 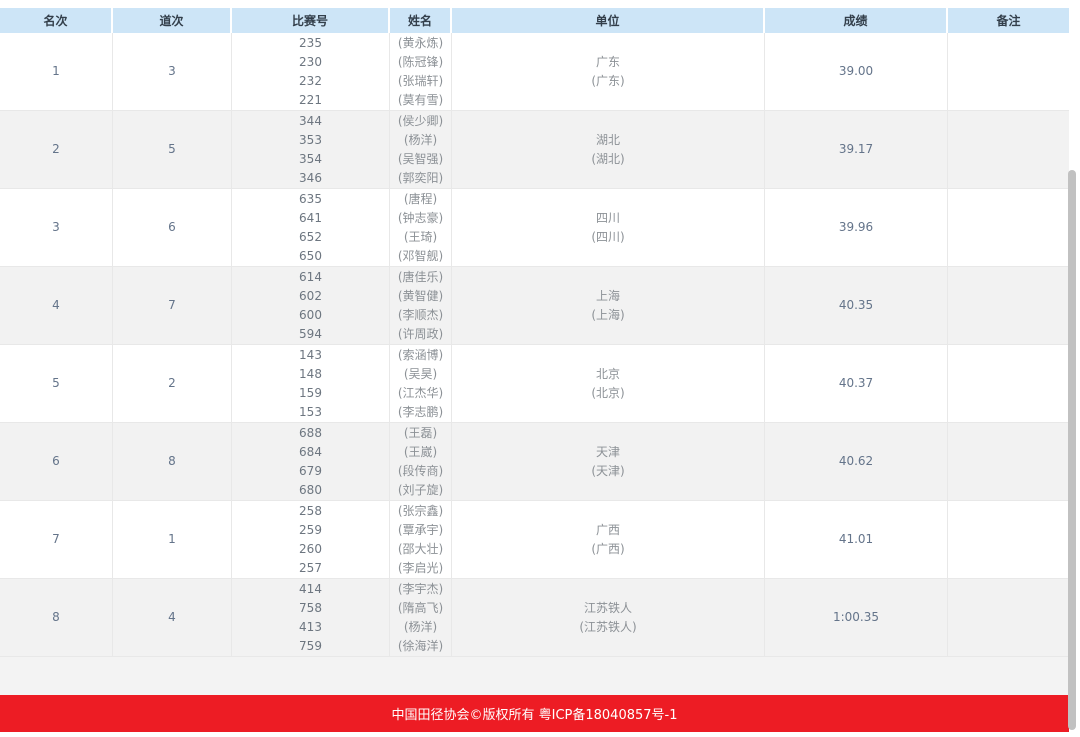 I want to click on bib-cell: 235 230 232 221, so click(x=311, y=71).